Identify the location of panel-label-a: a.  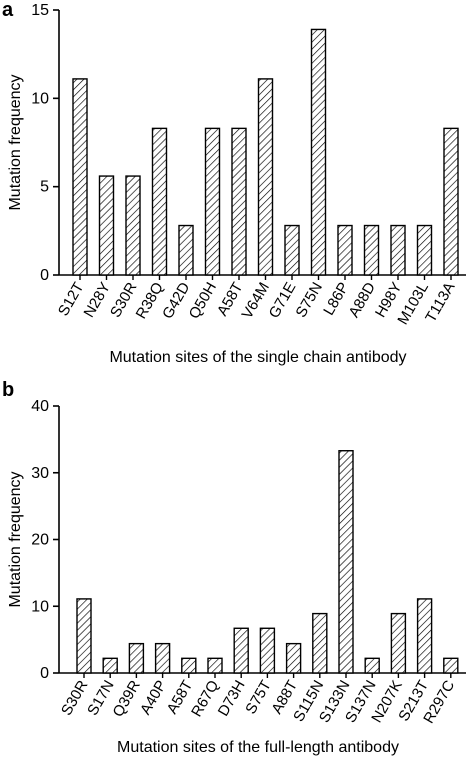
(8, 10).